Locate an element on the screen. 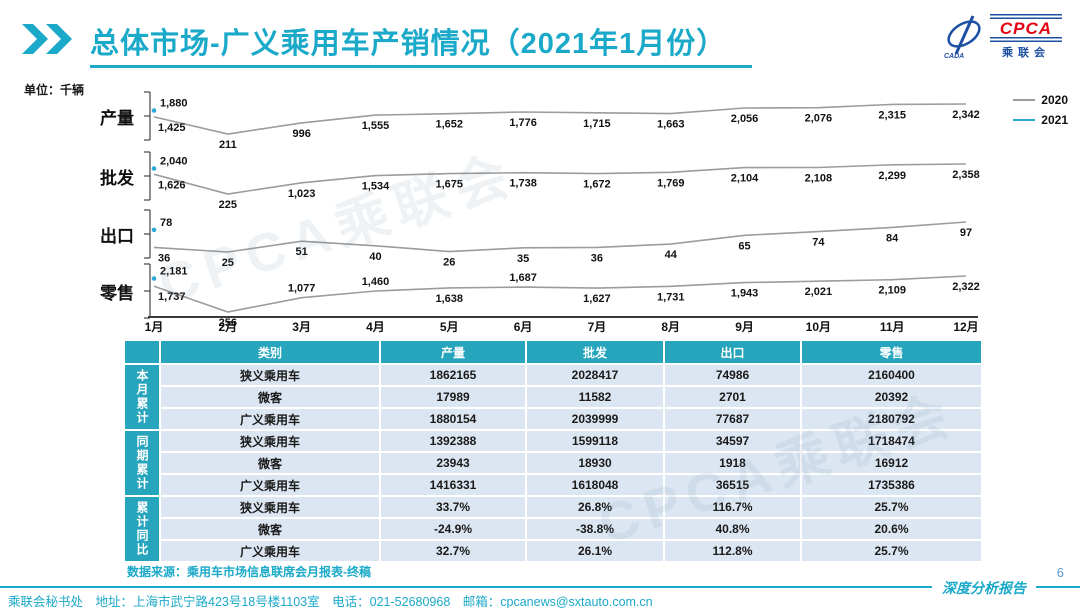 This screenshot has width=1080, height=608. value-label-2020-row1-m10: 2,299 is located at coordinates (892, 176).